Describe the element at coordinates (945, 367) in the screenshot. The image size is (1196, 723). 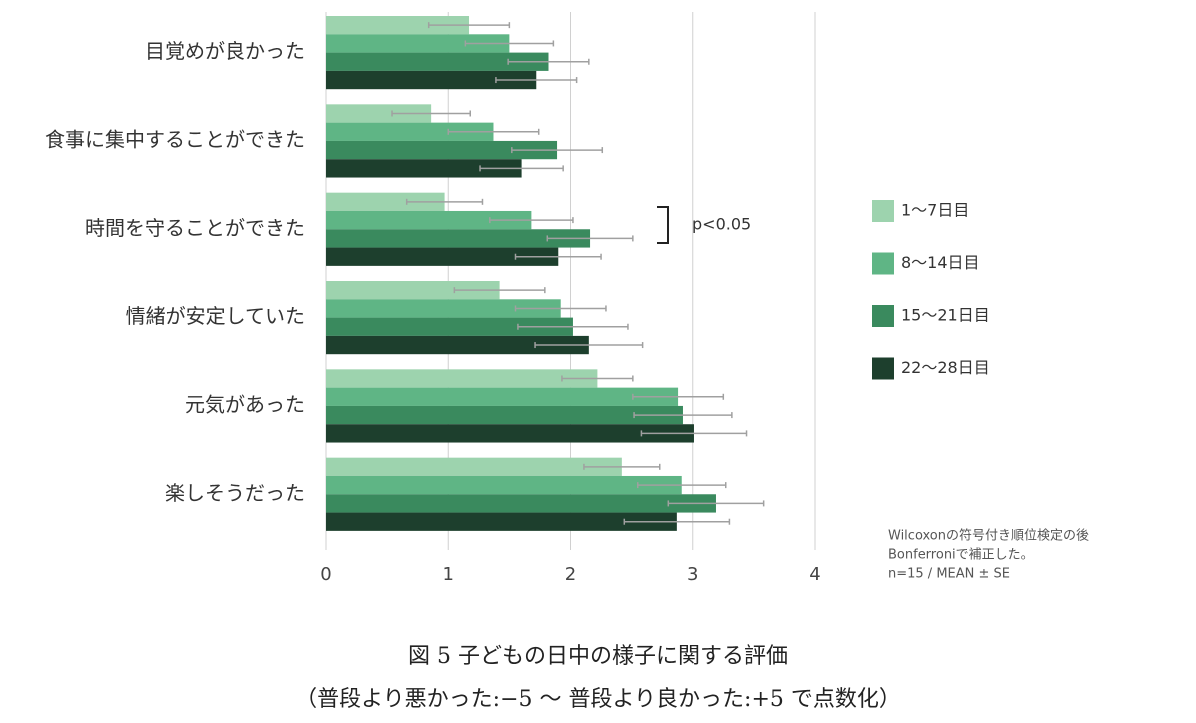
I see `legend-label: 22～28日目` at that location.